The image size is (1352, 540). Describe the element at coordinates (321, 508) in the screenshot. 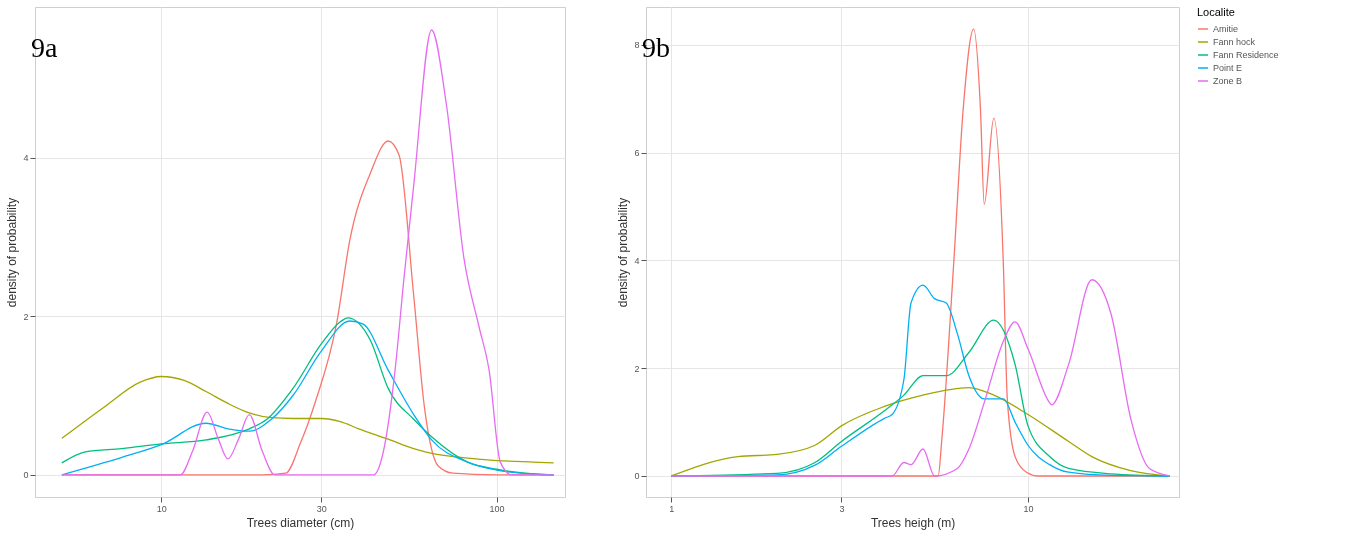

I see `x-tick-label: 30` at that location.